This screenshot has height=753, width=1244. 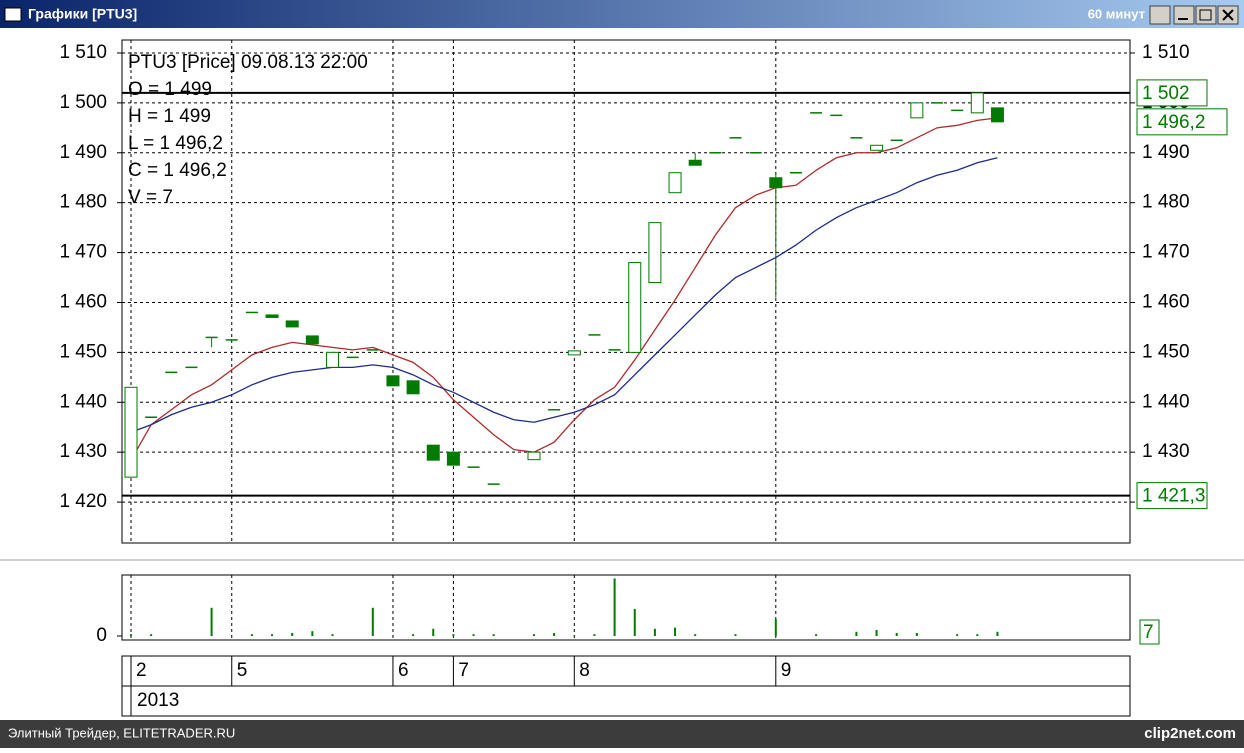 I want to click on info-line: O = 1 499, so click(x=170, y=89).